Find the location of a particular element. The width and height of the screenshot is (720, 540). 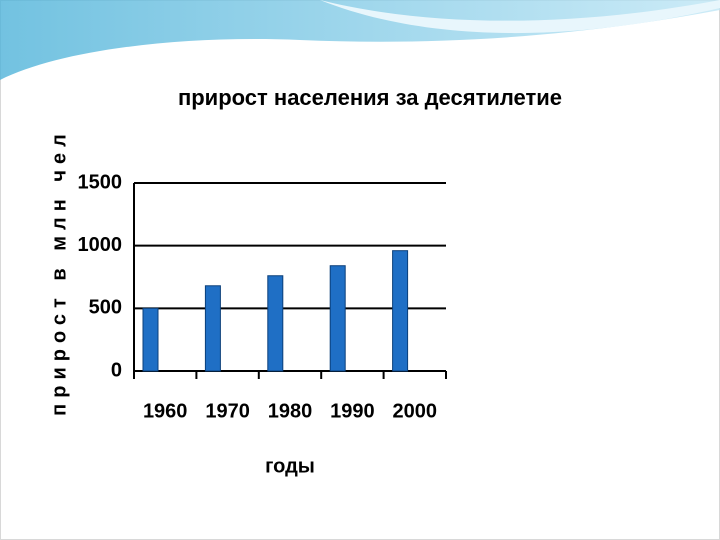

chart-title: прирост населения за десятилетие is located at coordinates (370, 97).